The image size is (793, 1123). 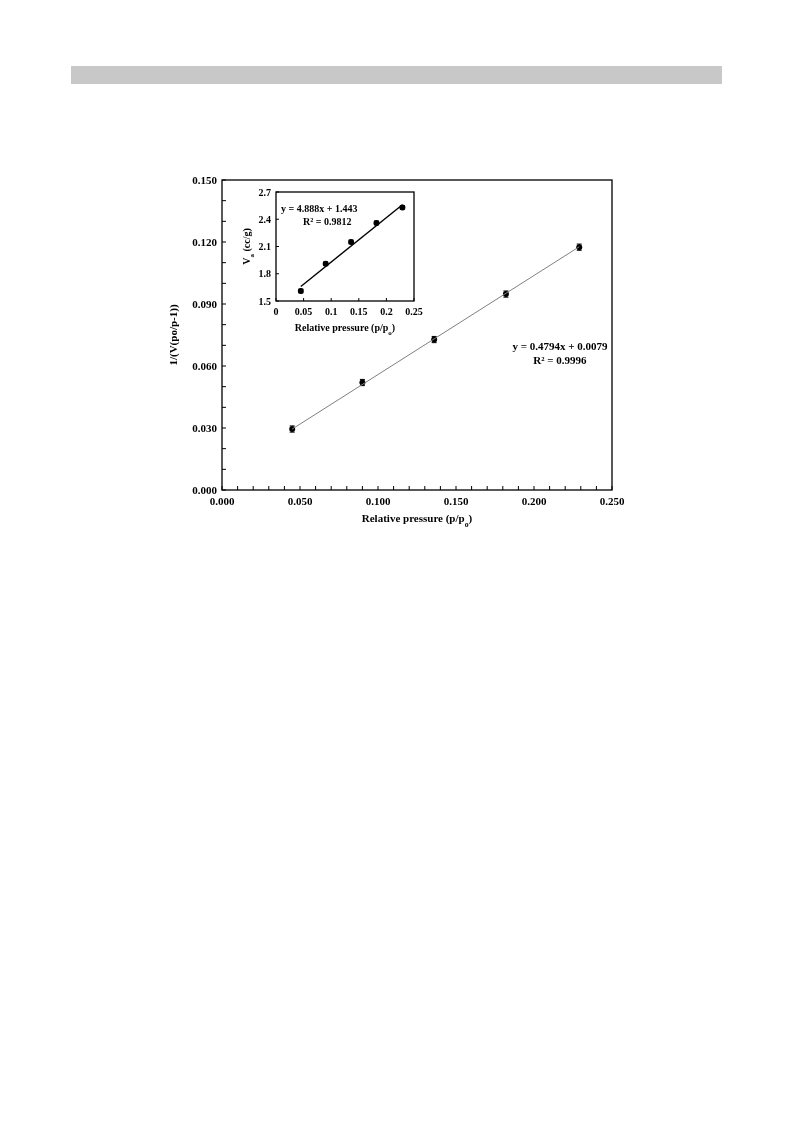 I want to click on y-tick-label: 0.030, so click(x=205, y=427).